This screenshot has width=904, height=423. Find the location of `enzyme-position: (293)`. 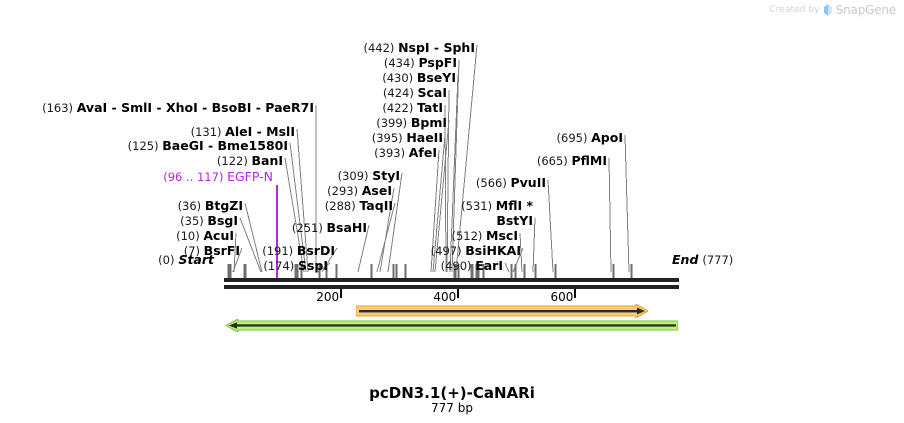

enzyme-position: (293) is located at coordinates (344, 191).